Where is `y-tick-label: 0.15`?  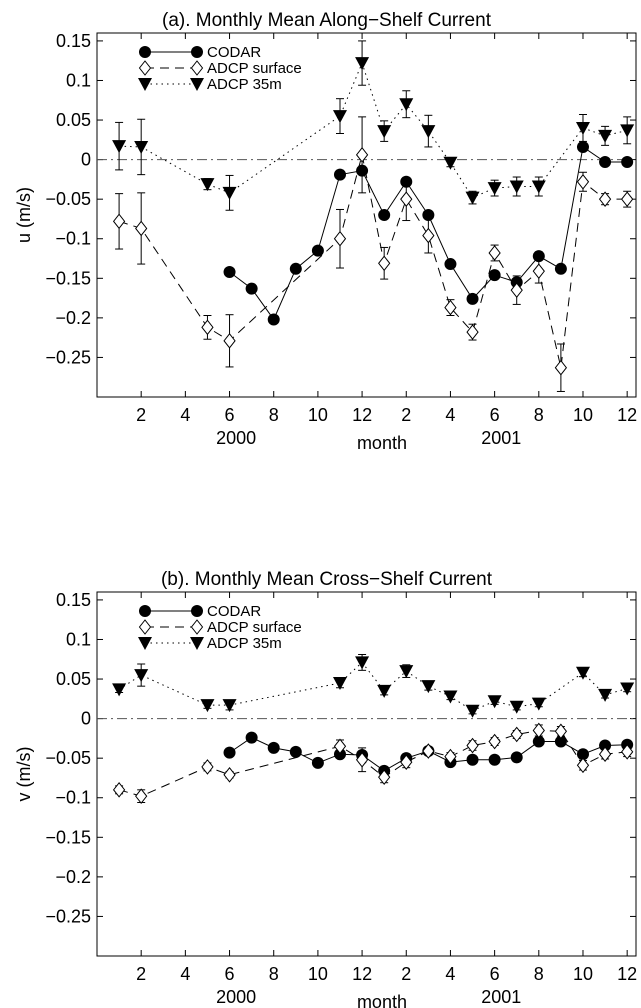
y-tick-label: 0.15 is located at coordinates (73, 600).